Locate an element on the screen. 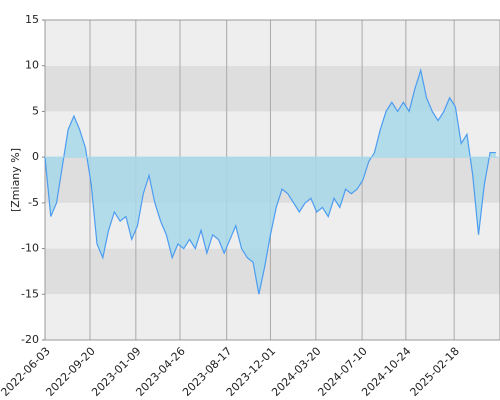  y-tick-label: 15 is located at coordinates (32, 19).